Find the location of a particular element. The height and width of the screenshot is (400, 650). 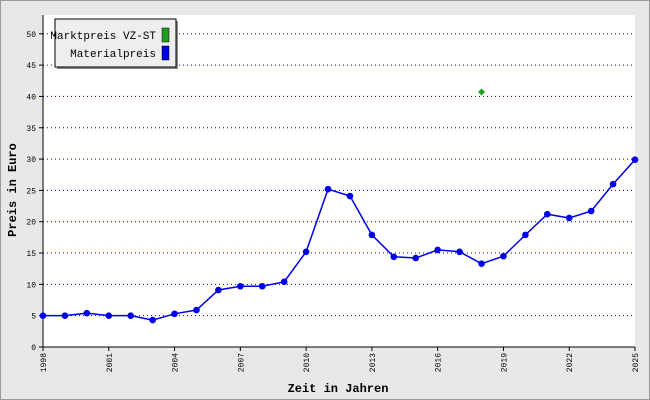

y-tick-label: 50 is located at coordinates (31, 35).